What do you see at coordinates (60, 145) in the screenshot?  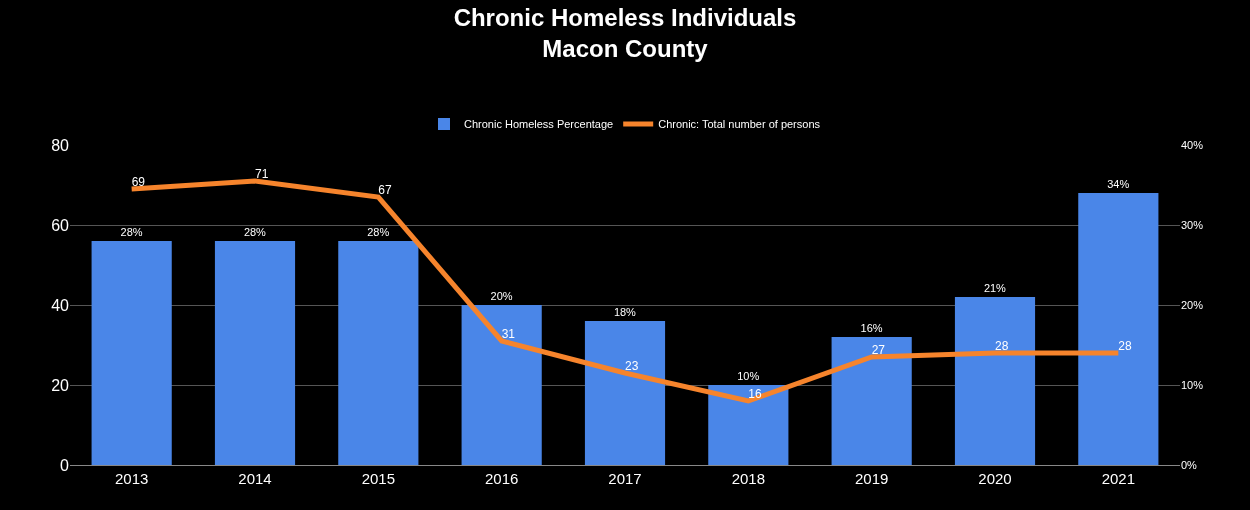 I see `y-tick-label: 80` at bounding box center [60, 145].